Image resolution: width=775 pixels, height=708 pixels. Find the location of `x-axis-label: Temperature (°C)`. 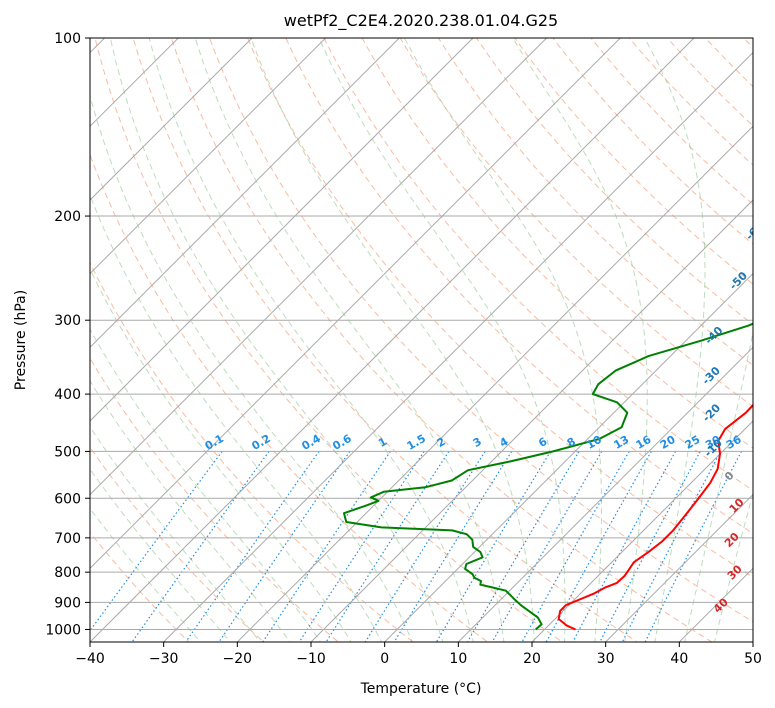

x-axis-label: Temperature (°C) is located at coordinates (421, 689).